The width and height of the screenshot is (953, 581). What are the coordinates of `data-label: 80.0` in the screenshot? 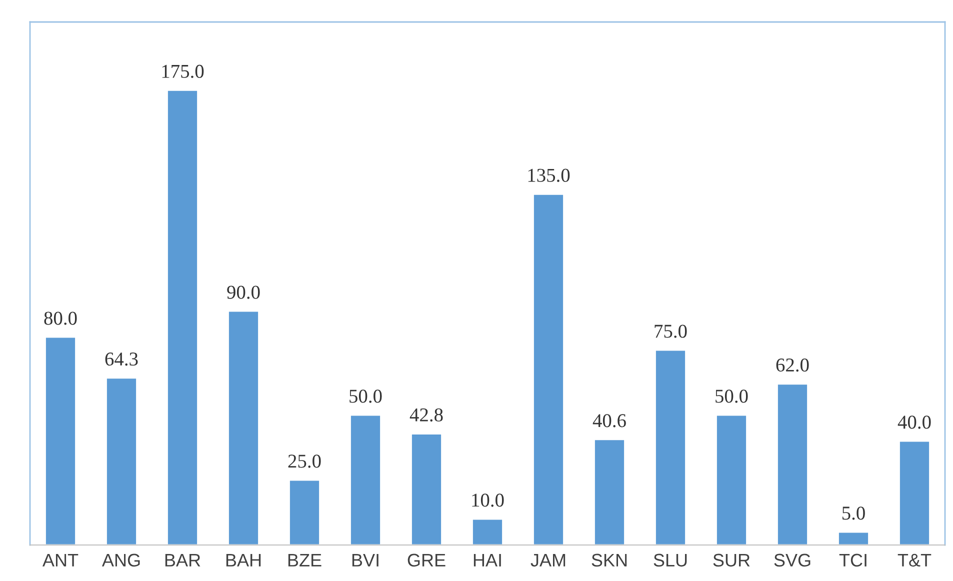 It's located at (60, 318).